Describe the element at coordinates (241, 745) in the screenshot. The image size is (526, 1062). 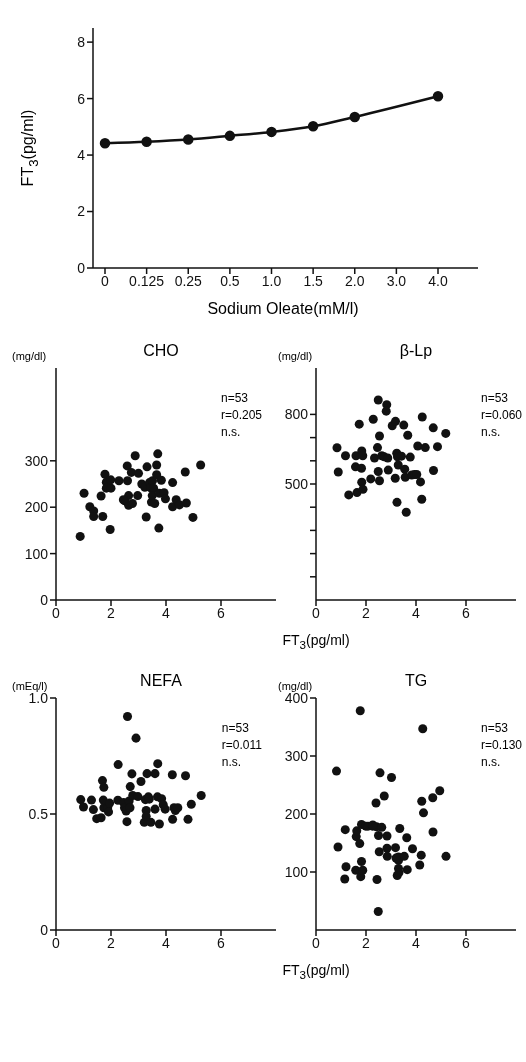
I see `annotation: r=0.011` at that location.